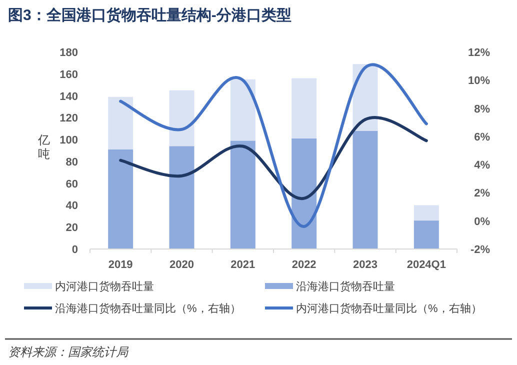 The width and height of the screenshot is (517, 365). What do you see at coordinates (345, 286) in the screenshot?
I see `legend-label: 沿海港口货物吞吐量` at bounding box center [345, 286].